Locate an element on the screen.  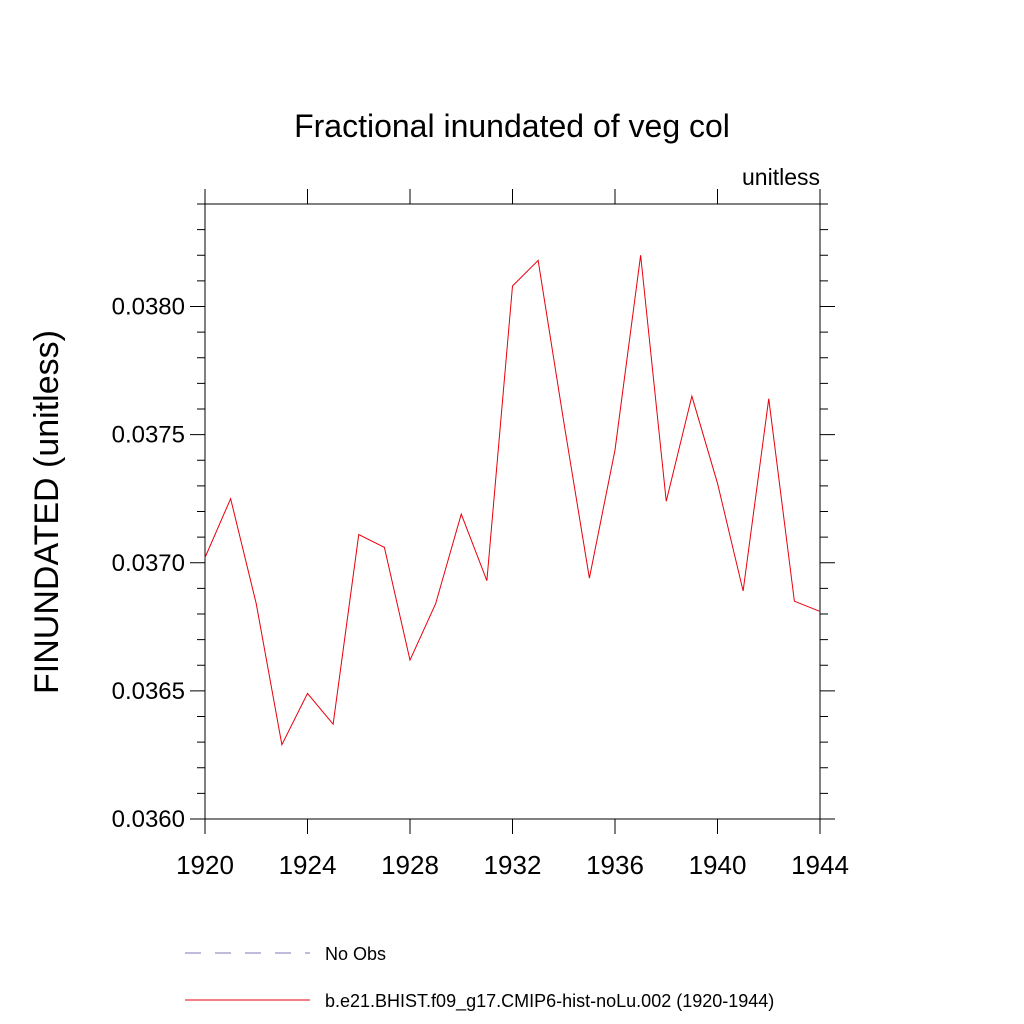
y-tick-label: 0.0360 is located at coordinates (148, 819).